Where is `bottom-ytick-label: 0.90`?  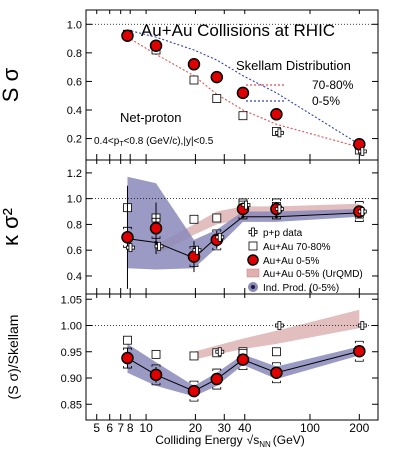 bottom-ytick-label: 0.90 is located at coordinates (71, 379).